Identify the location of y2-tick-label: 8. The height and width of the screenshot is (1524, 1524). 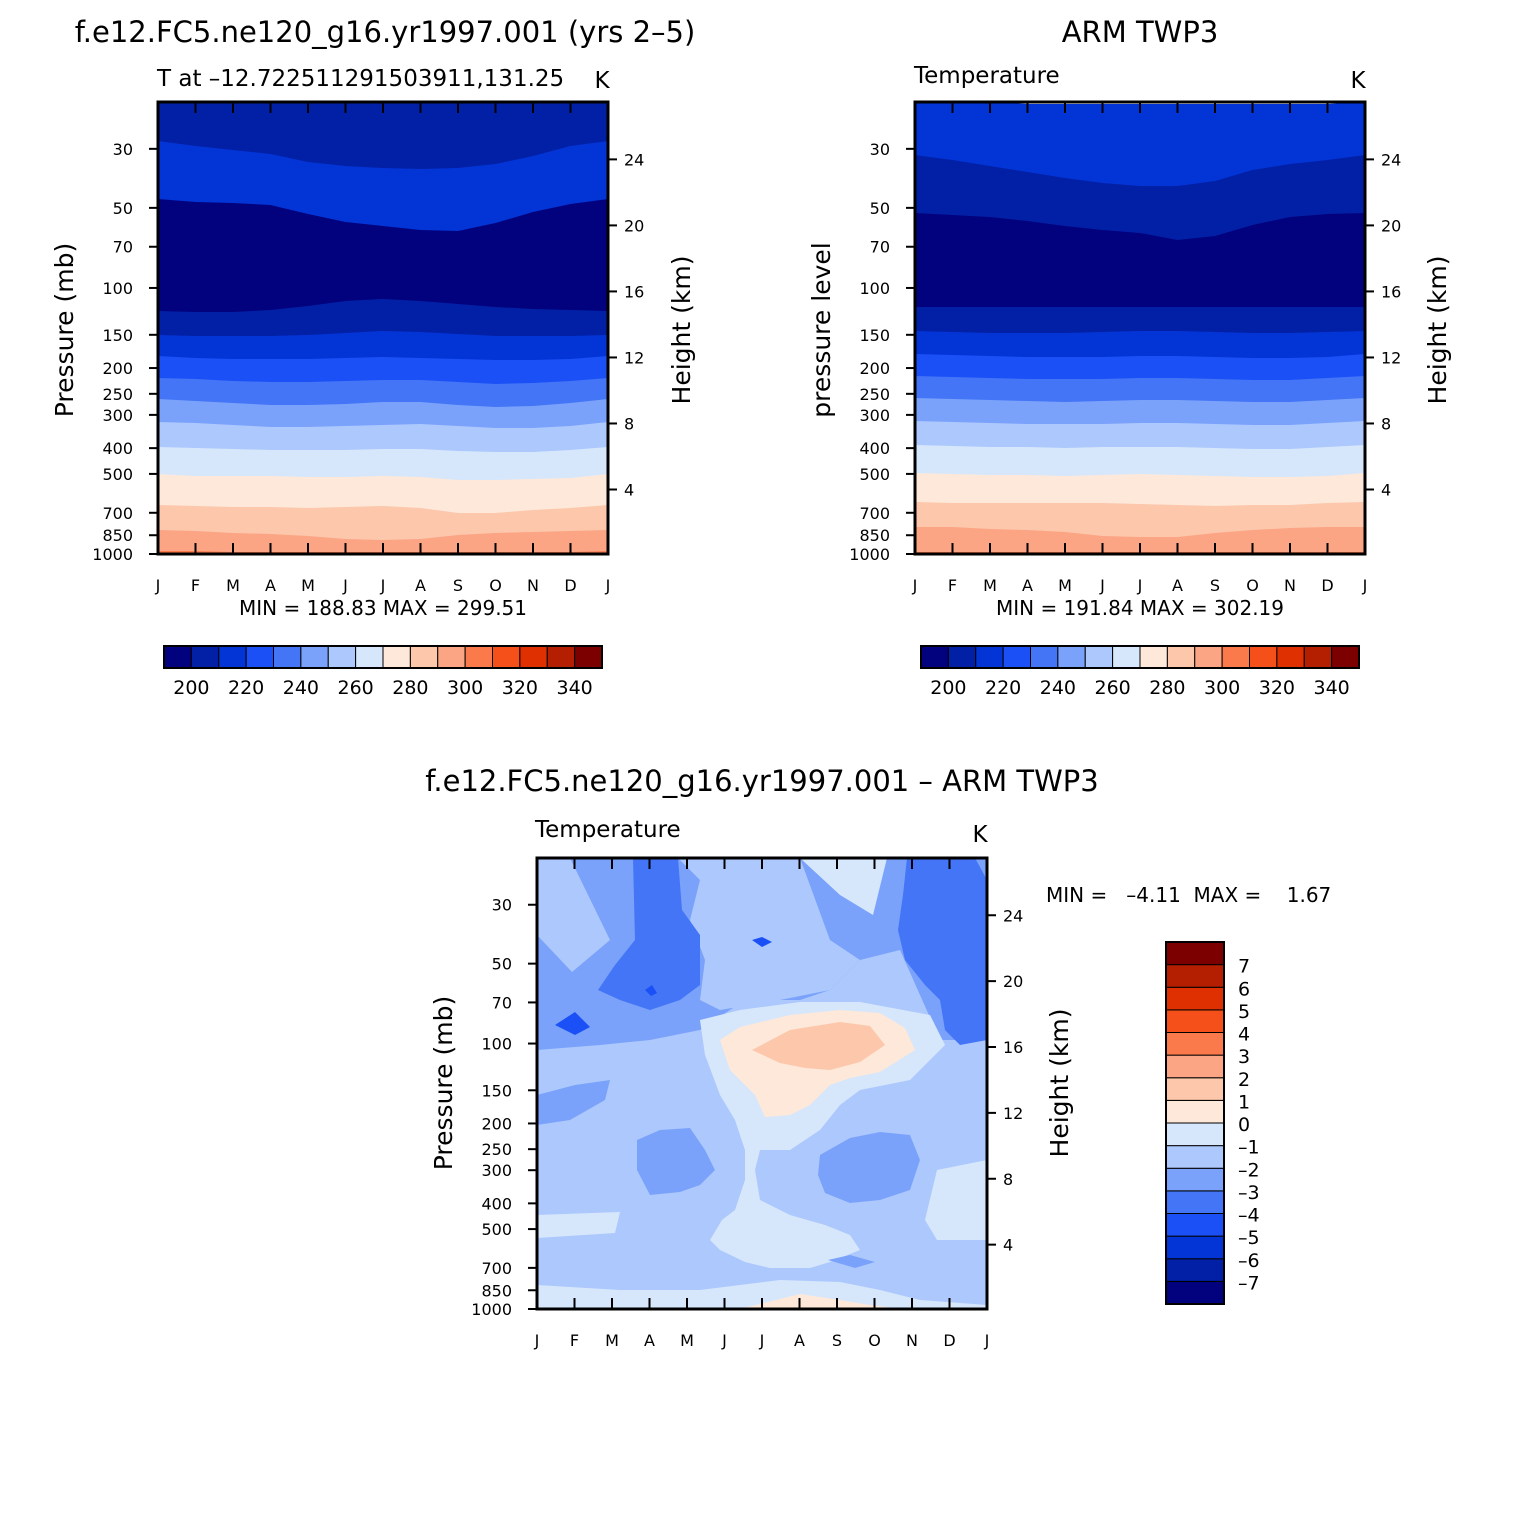
(1008, 1179).